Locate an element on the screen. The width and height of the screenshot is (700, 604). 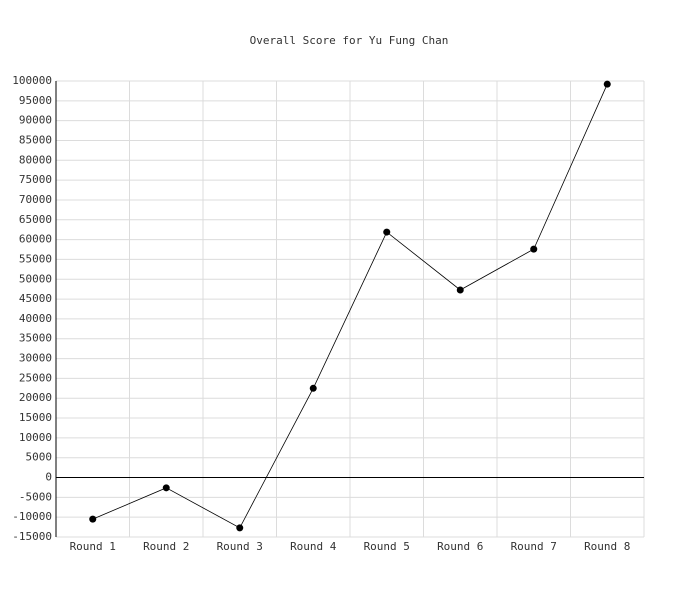
y-tick-label: 5000 is located at coordinates (39, 457).